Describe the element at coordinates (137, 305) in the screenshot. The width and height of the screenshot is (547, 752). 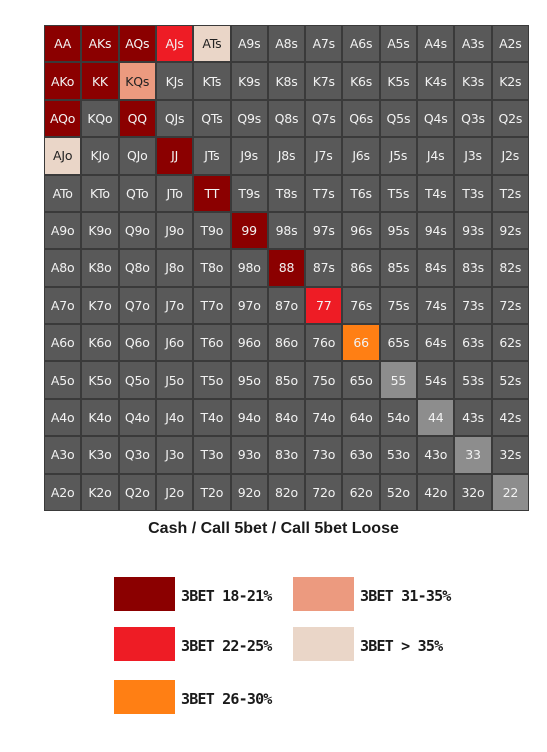
I see `hand-cell-Q7o: Q7o` at that location.